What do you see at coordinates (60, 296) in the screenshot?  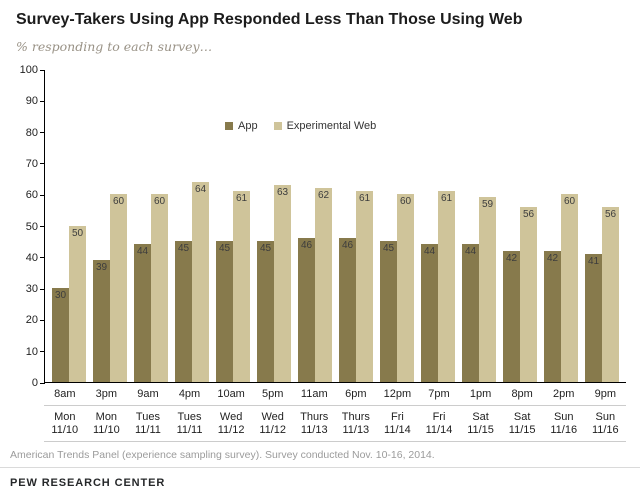 I see `bar-value-label: 30` at bounding box center [60, 296].